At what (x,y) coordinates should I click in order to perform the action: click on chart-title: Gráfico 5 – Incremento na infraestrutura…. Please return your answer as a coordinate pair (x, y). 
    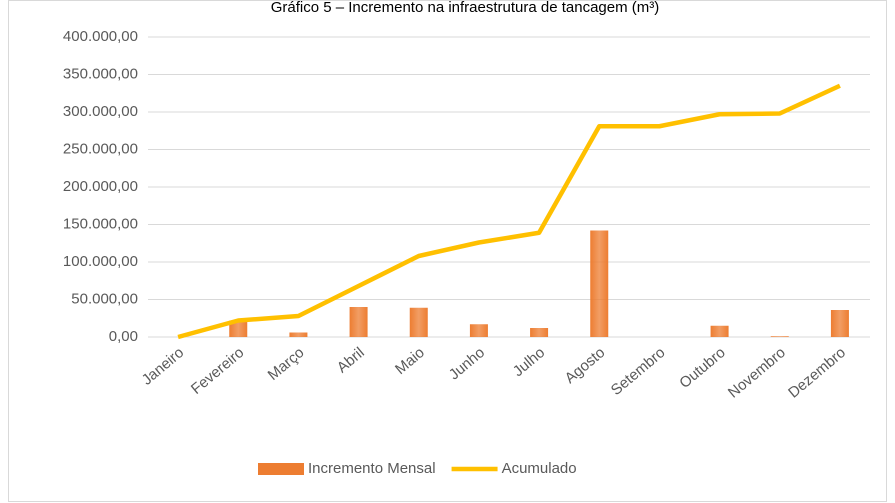
    Looking at the image, I should click on (465, 8).